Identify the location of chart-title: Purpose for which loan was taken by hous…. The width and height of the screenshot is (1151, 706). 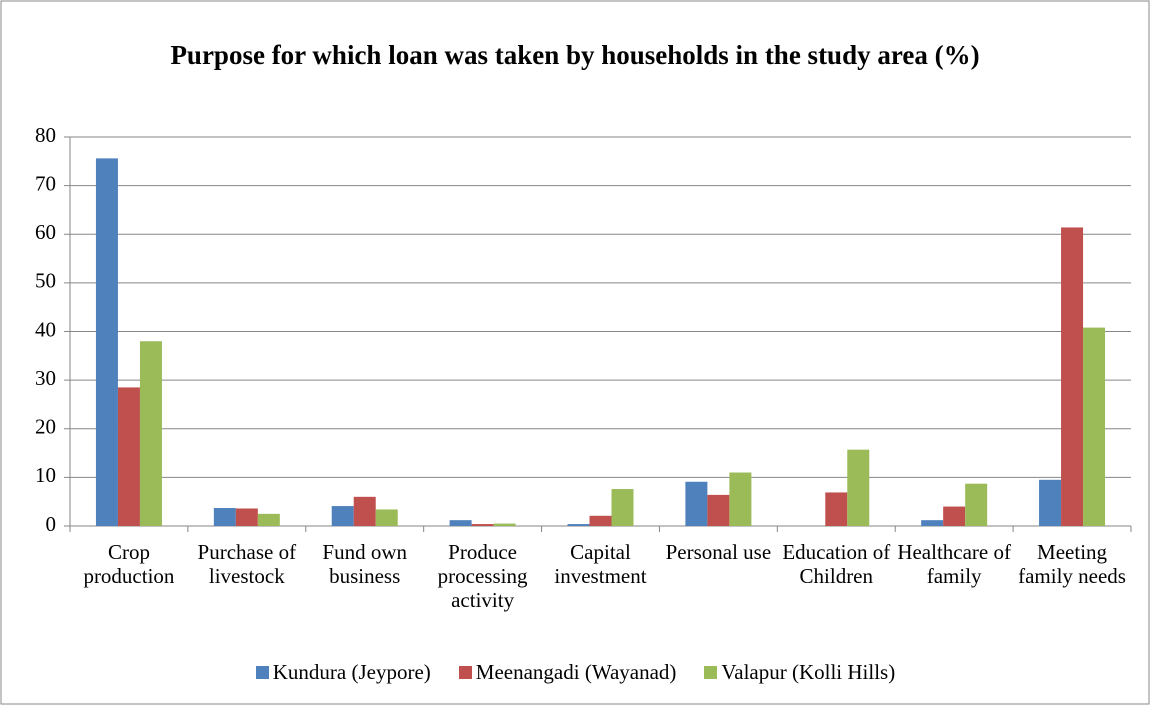
(575, 55).